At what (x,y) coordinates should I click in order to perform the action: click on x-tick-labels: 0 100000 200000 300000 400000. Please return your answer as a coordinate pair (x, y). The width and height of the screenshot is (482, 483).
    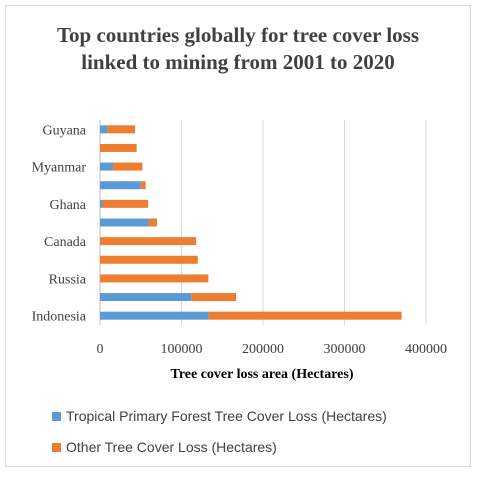
    Looking at the image, I should click on (272, 349).